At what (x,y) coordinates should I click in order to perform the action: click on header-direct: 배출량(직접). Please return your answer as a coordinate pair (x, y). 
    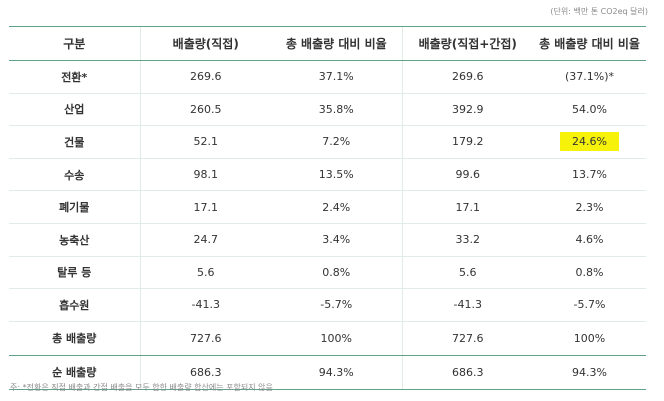
    Looking at the image, I should click on (205, 43).